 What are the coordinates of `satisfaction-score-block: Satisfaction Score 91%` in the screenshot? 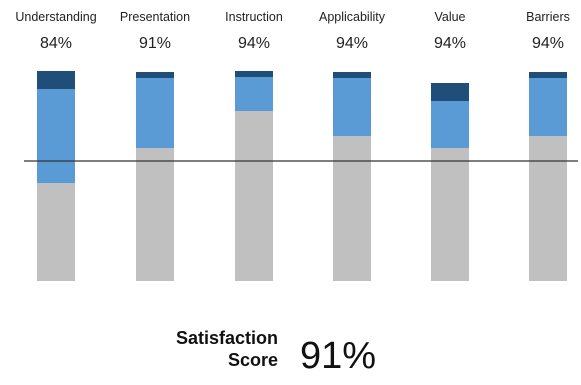 It's located at (268, 355).